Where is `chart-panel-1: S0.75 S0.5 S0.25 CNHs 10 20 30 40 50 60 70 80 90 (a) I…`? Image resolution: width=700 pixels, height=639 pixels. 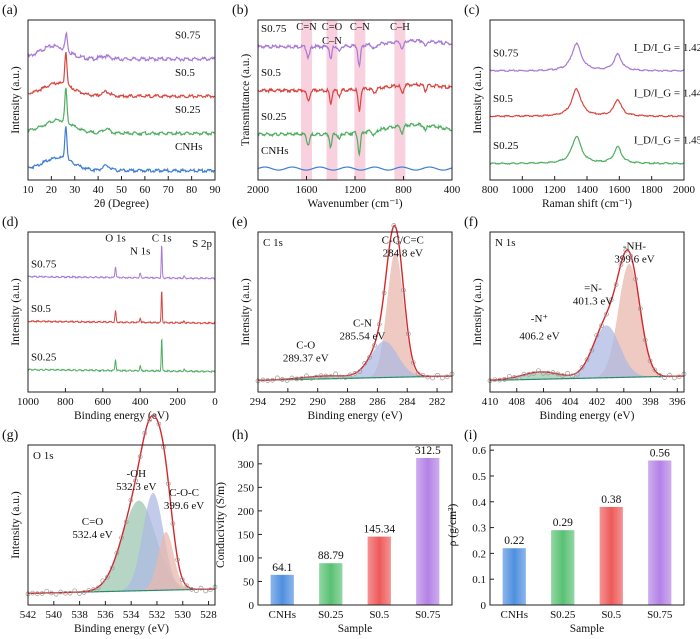 chart-panel-1: S0.75 S0.5 S0.25 CNHs 10 20 30 40 50 60 70 80 90 (a) I… is located at coordinates (111, 106).